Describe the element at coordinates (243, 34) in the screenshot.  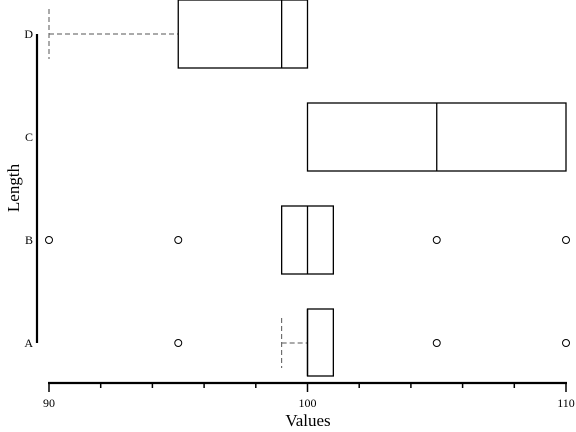
I see `box-d` at that location.